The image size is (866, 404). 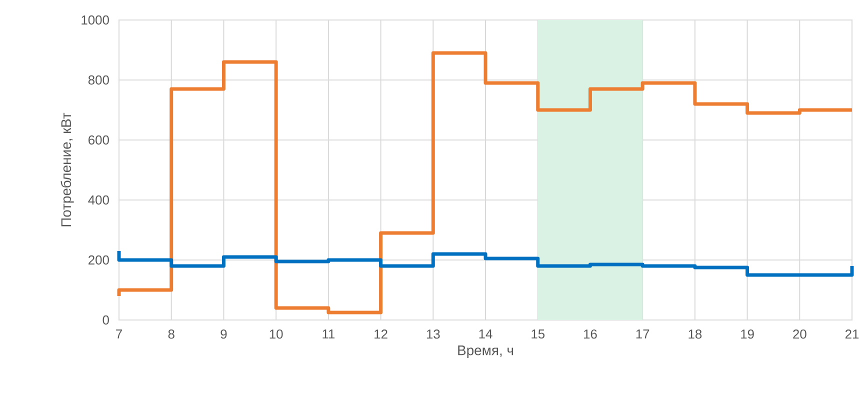 I want to click on x-tick-label: 20, so click(x=799, y=334).